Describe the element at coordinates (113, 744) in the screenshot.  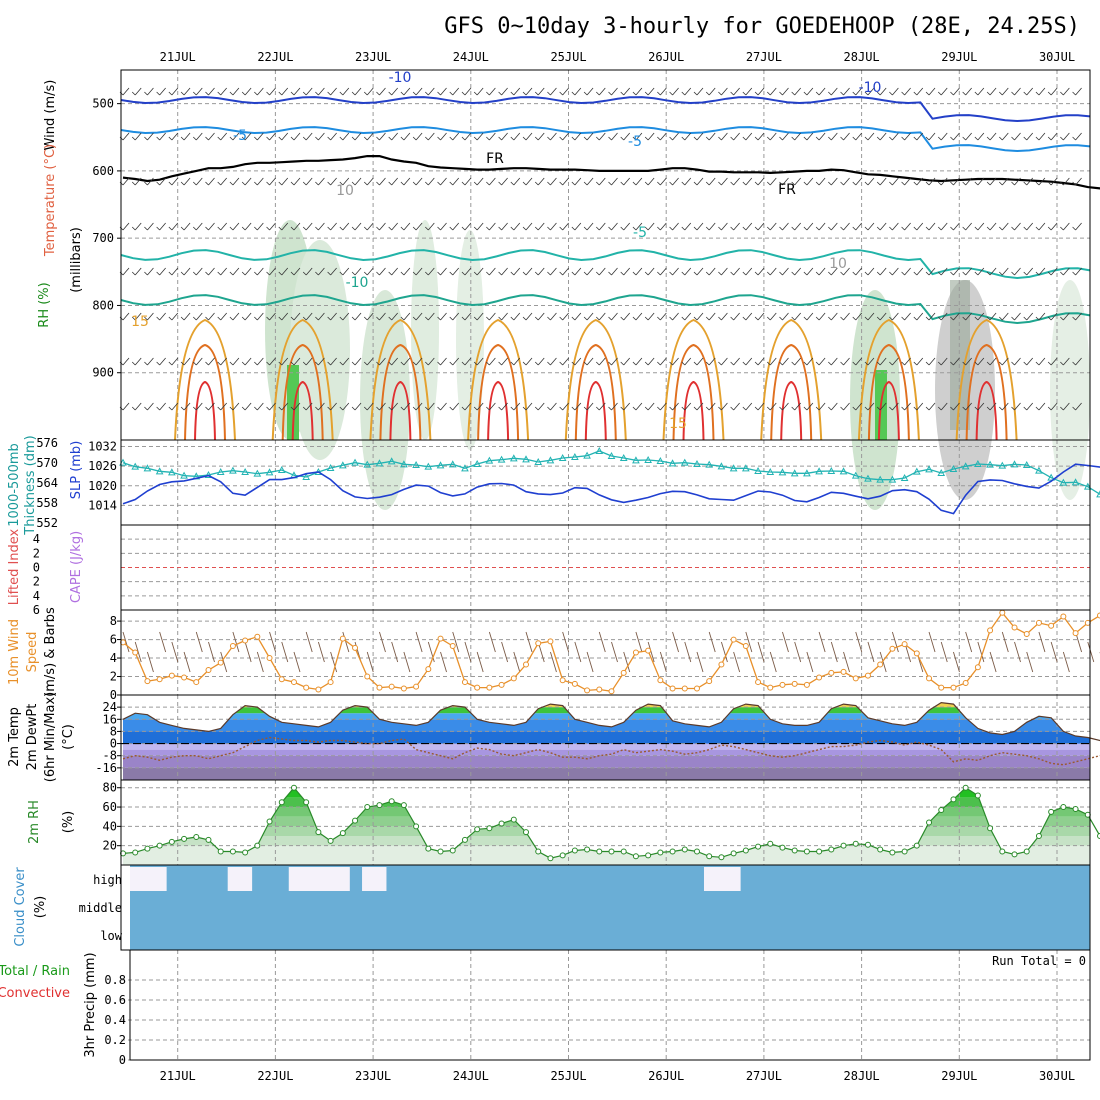
I see `temp-tick-label: 0` at that location.